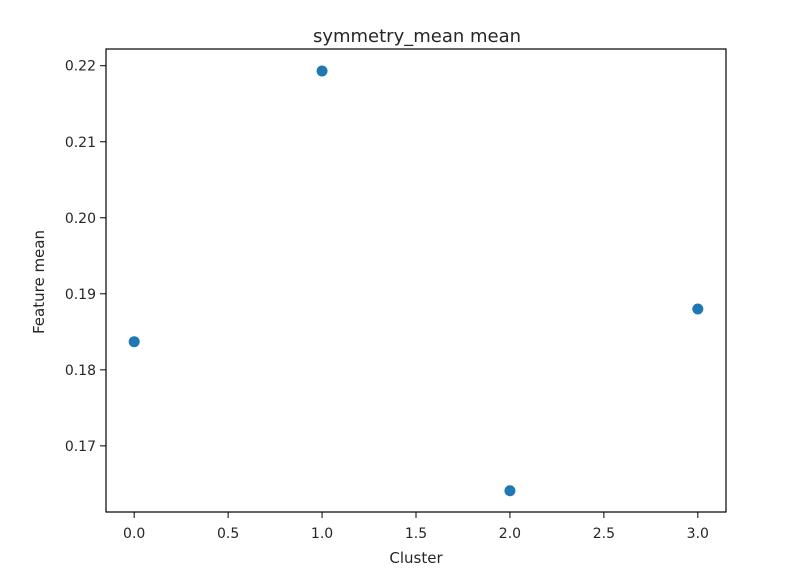 The image size is (798, 587). What do you see at coordinates (80, 371) in the screenshot?
I see `y-tick-label: 0.18` at bounding box center [80, 371].